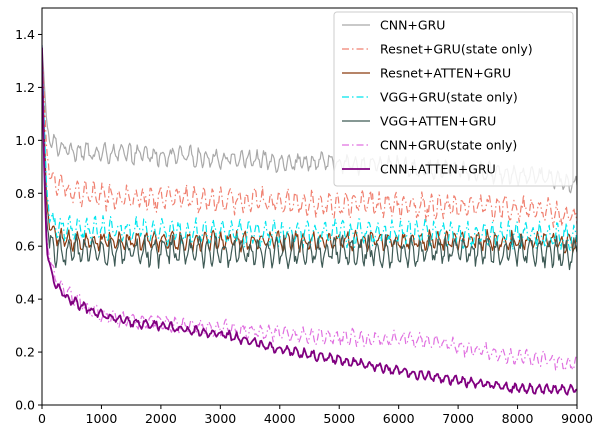 This screenshot has height=428, width=595. I want to click on x-tick-label: 0, so click(42, 418).